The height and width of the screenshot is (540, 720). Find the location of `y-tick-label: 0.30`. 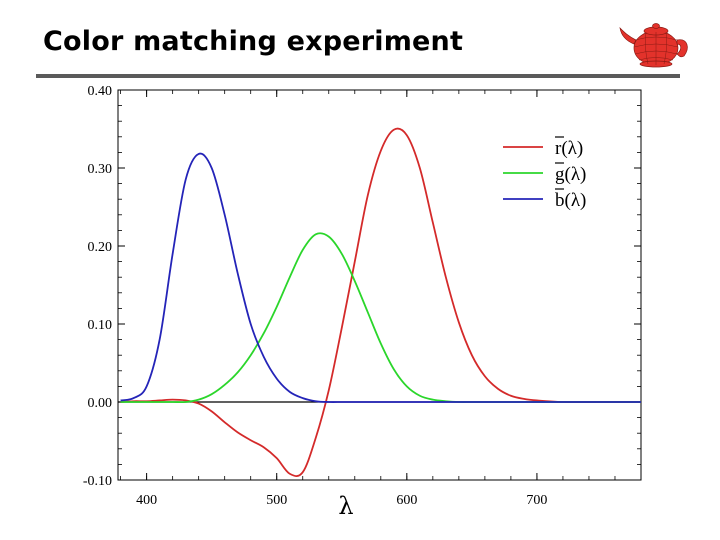

y-tick-label: 0.30 is located at coordinates (100, 169).